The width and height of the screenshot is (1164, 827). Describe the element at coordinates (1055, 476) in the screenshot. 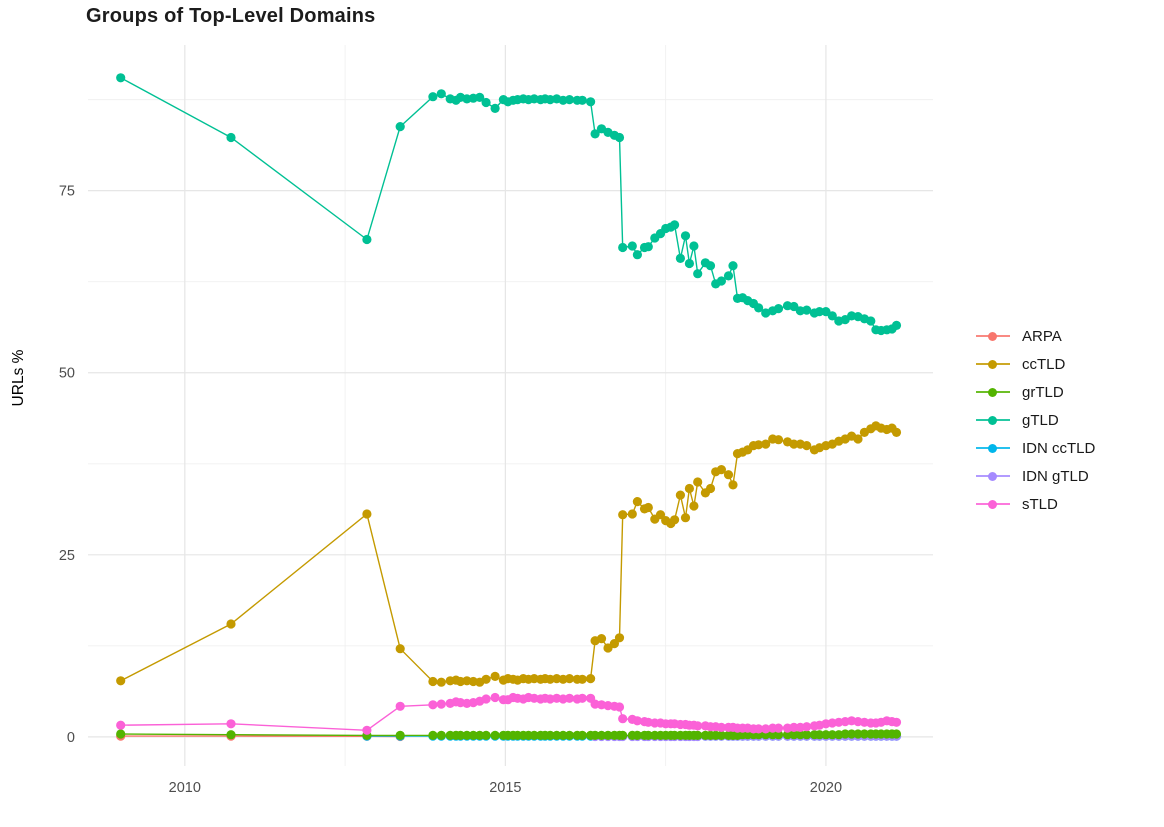

I see `legend-label: IDN gTLD` at that location.